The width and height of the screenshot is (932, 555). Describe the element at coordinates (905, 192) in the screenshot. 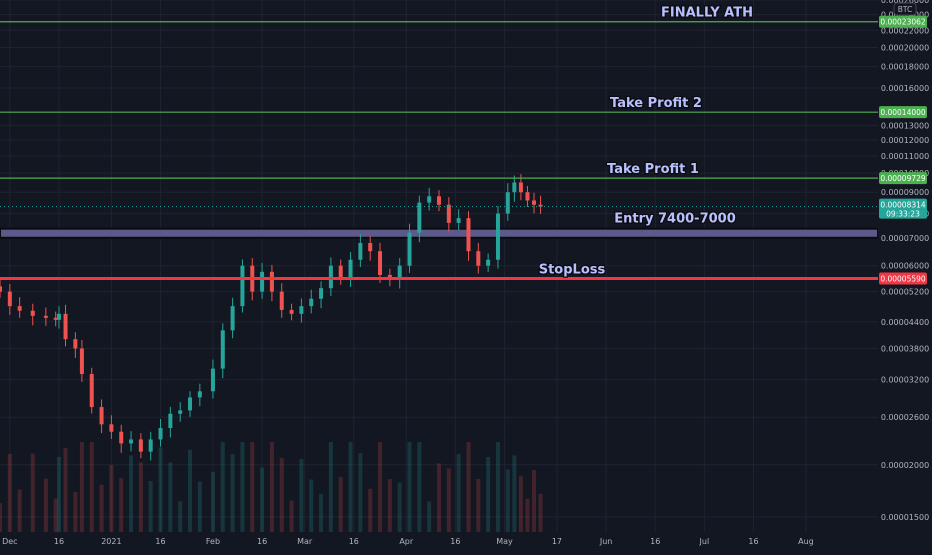

I see `y-tick-label: 0.00009000` at that location.